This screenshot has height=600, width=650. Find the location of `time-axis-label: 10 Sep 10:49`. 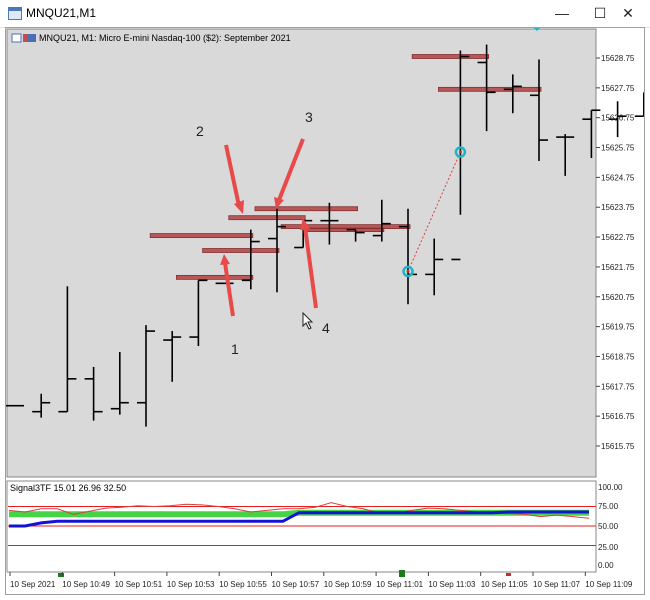

time-axis-label: 10 Sep 10:49 is located at coordinates (86, 584).